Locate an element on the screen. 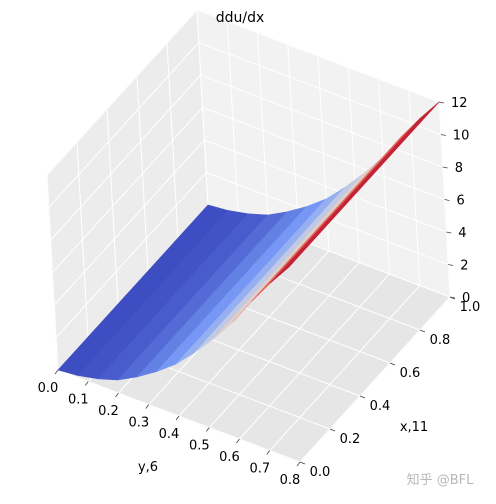 The image size is (496, 504). x-tick-label: 0.5 is located at coordinates (199, 446).